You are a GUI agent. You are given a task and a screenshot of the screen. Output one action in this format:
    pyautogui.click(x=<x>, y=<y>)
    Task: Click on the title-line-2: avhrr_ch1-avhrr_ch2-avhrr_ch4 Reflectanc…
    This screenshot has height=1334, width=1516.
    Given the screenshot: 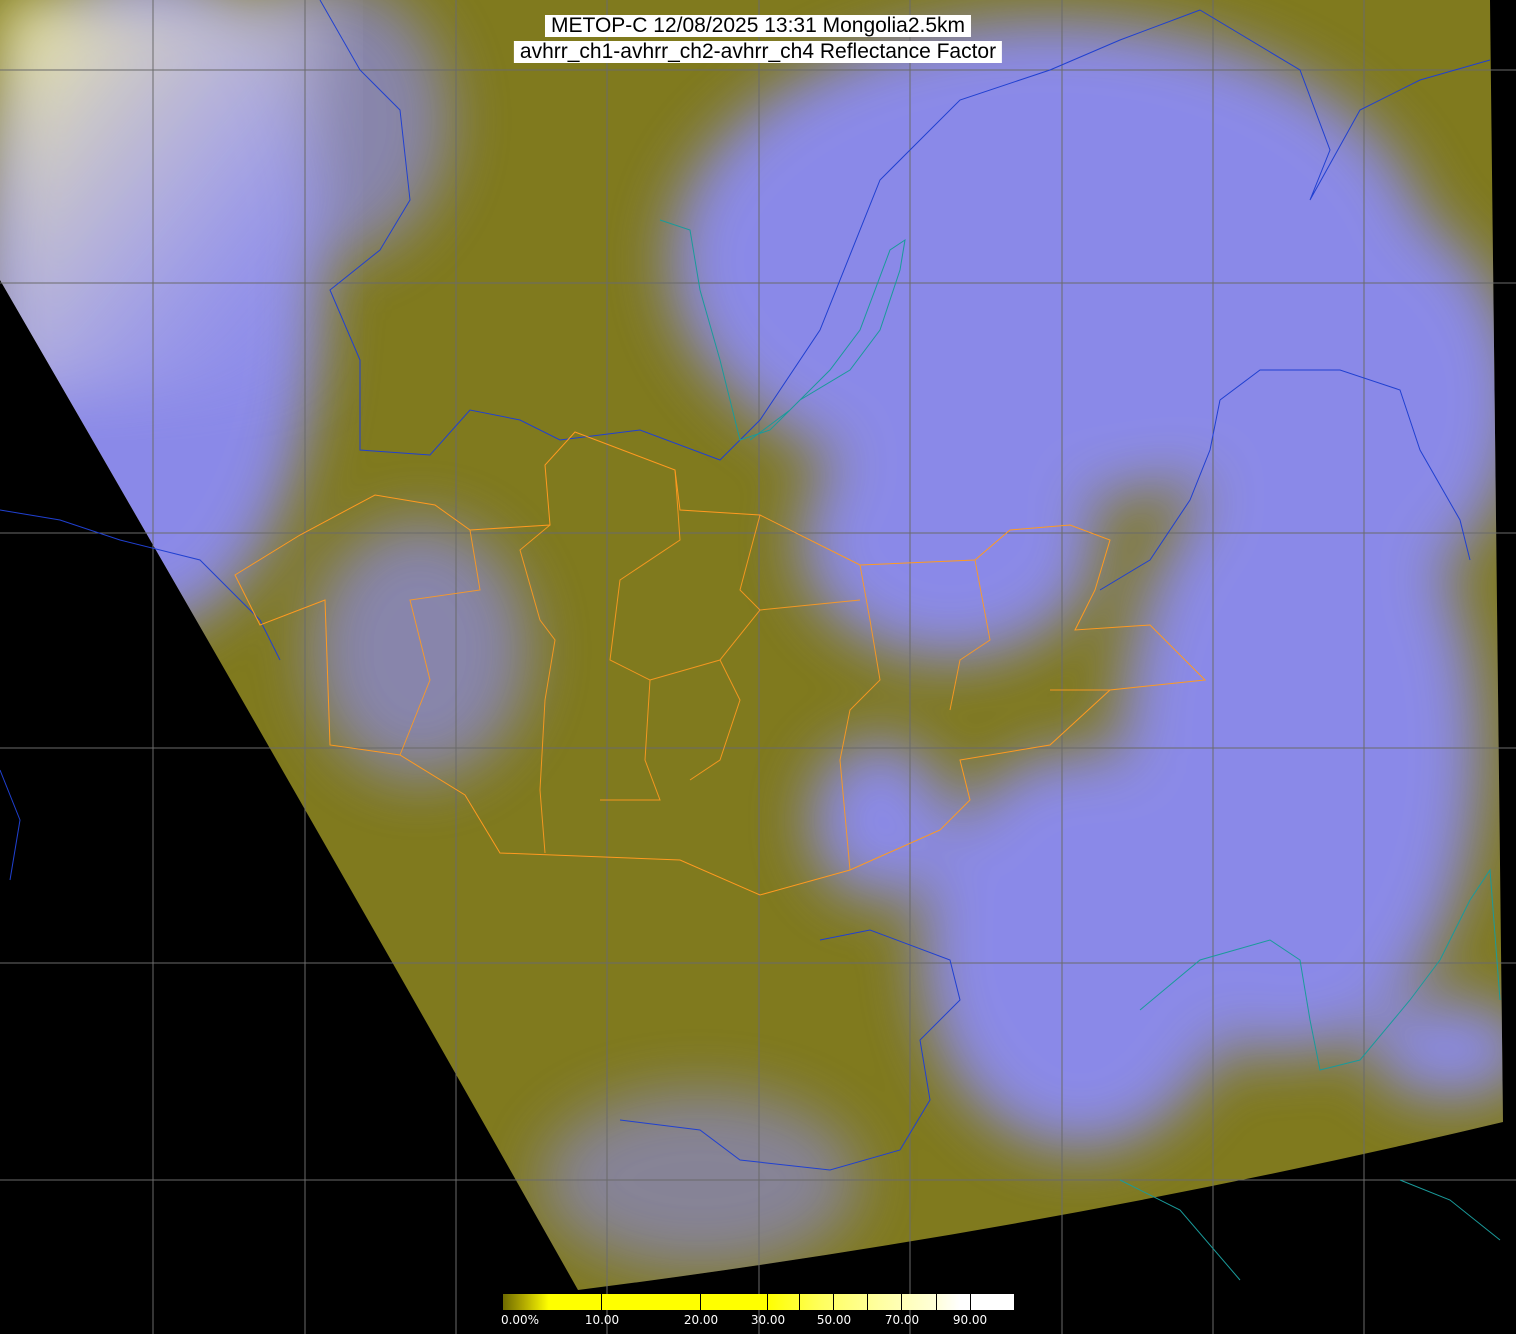 What is the action you would take?
    pyautogui.click(x=758, y=52)
    